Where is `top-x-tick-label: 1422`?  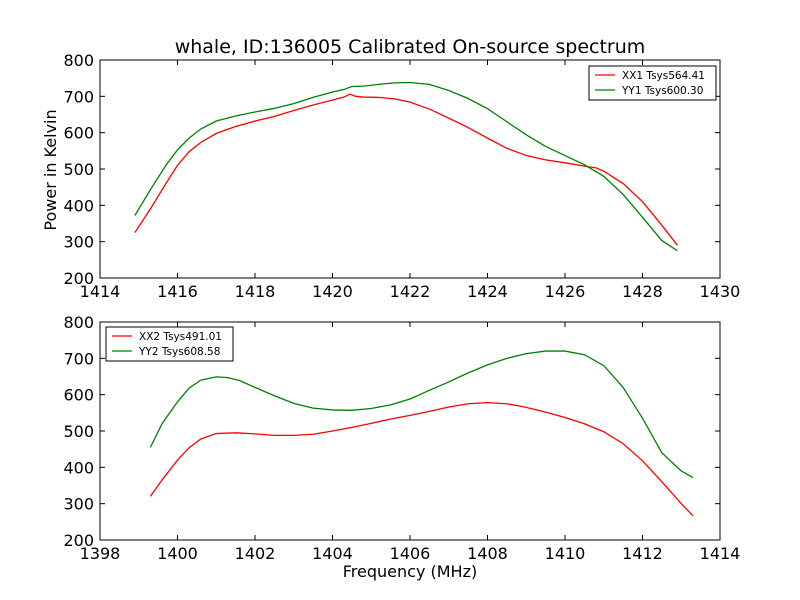
top-x-tick-label: 1422 is located at coordinates (410, 291).